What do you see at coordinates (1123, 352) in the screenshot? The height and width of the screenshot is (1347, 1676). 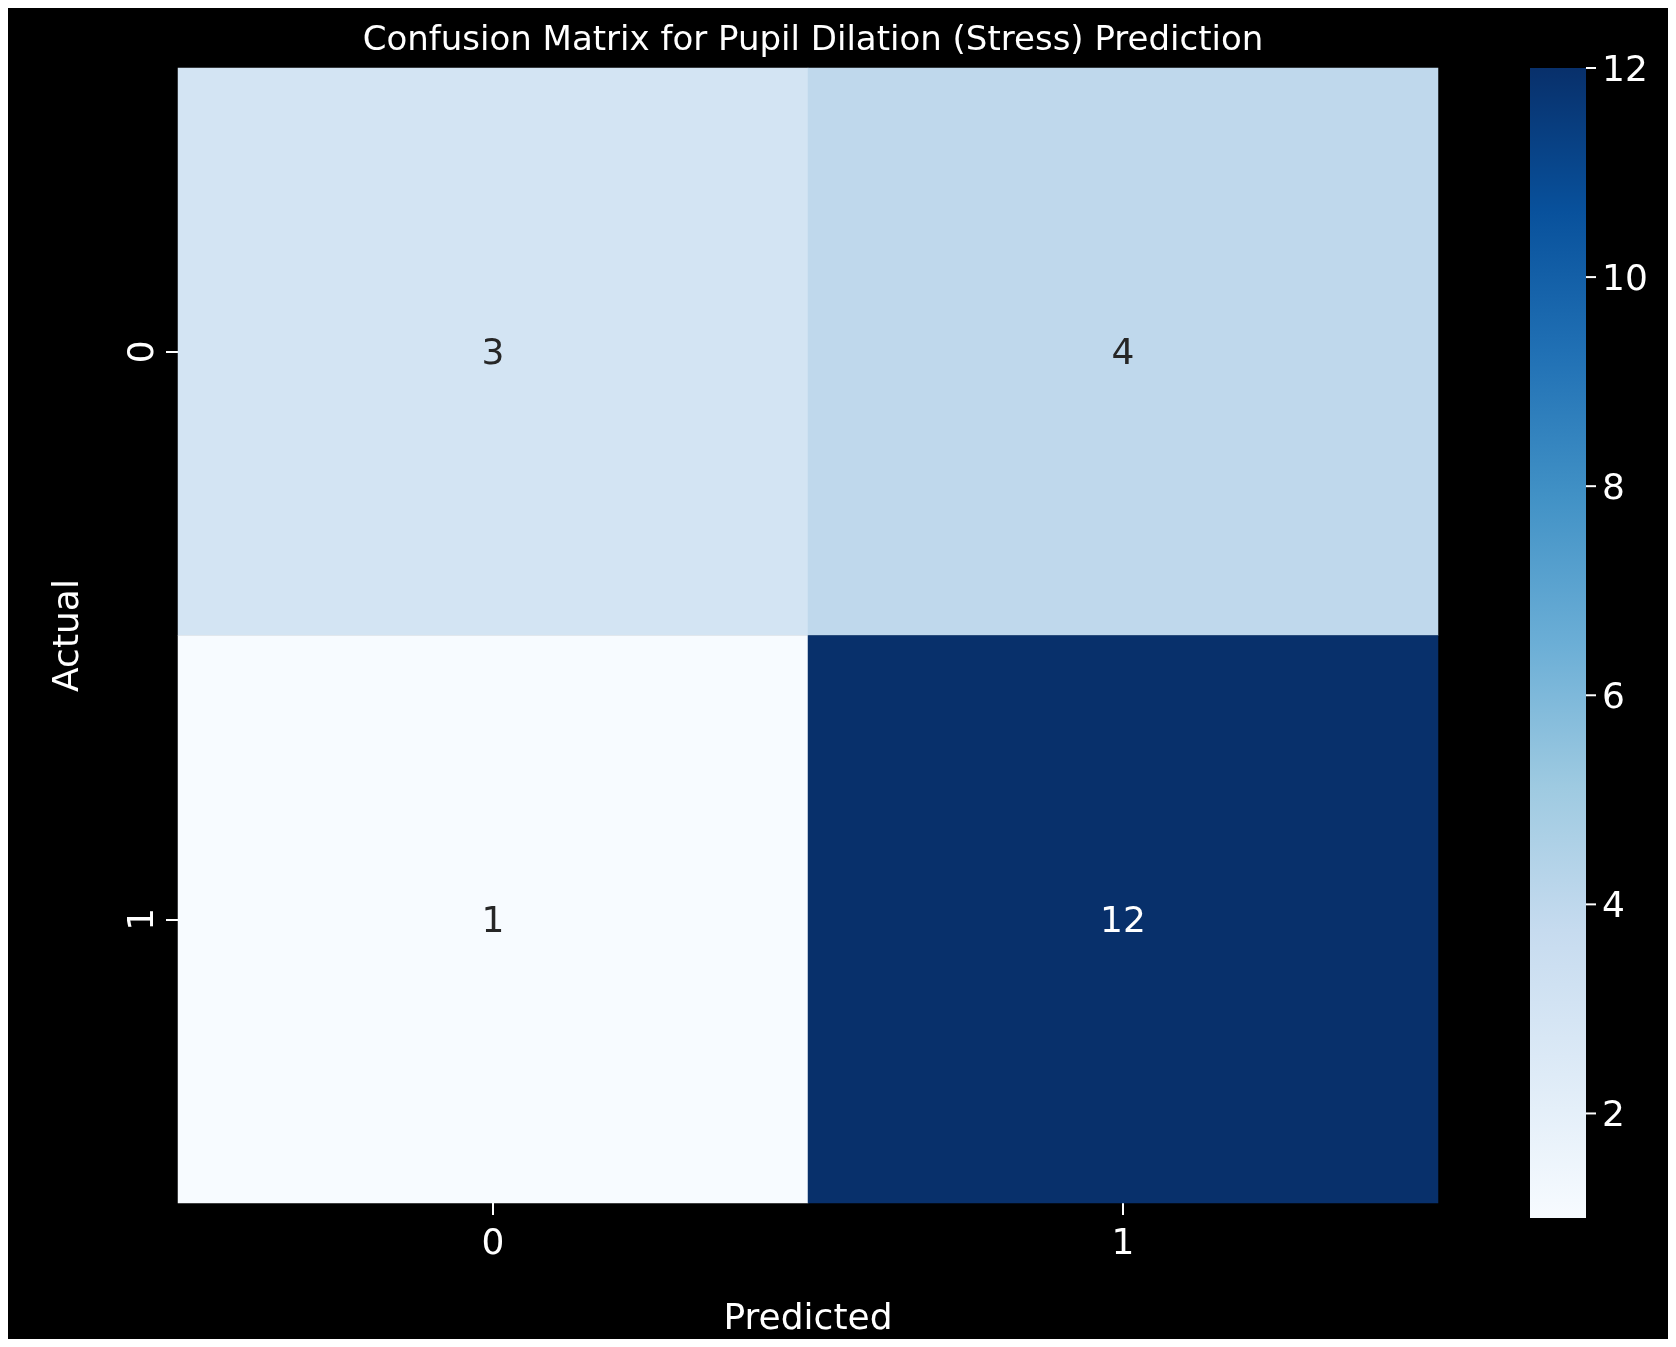 I see `data-label: 4` at bounding box center [1123, 352].